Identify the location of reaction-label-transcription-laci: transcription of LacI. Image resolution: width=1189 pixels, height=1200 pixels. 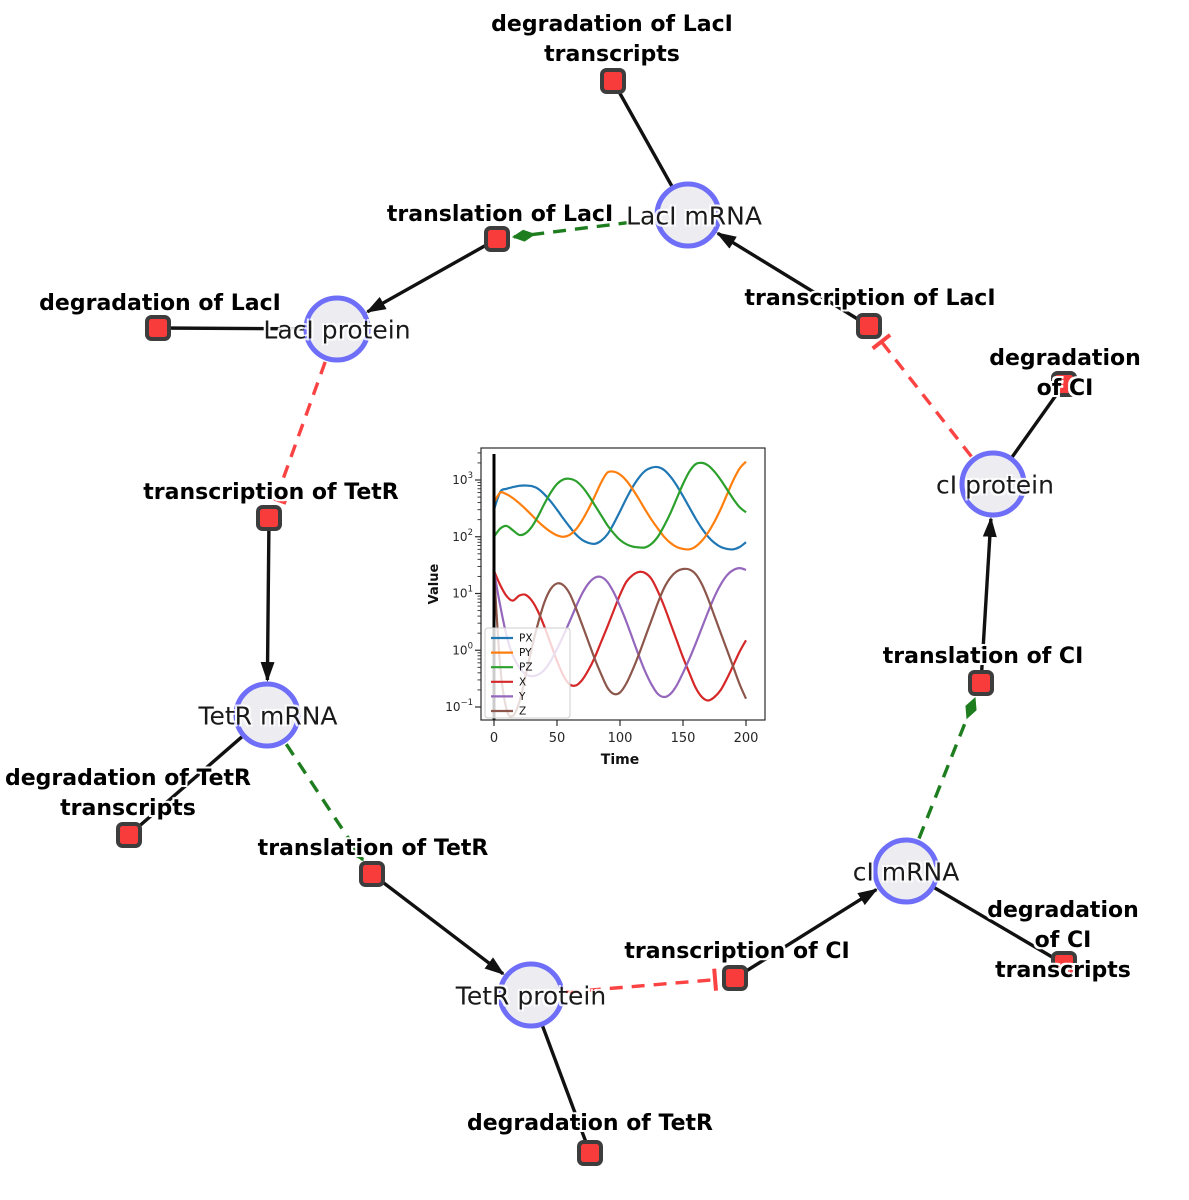
(870, 298).